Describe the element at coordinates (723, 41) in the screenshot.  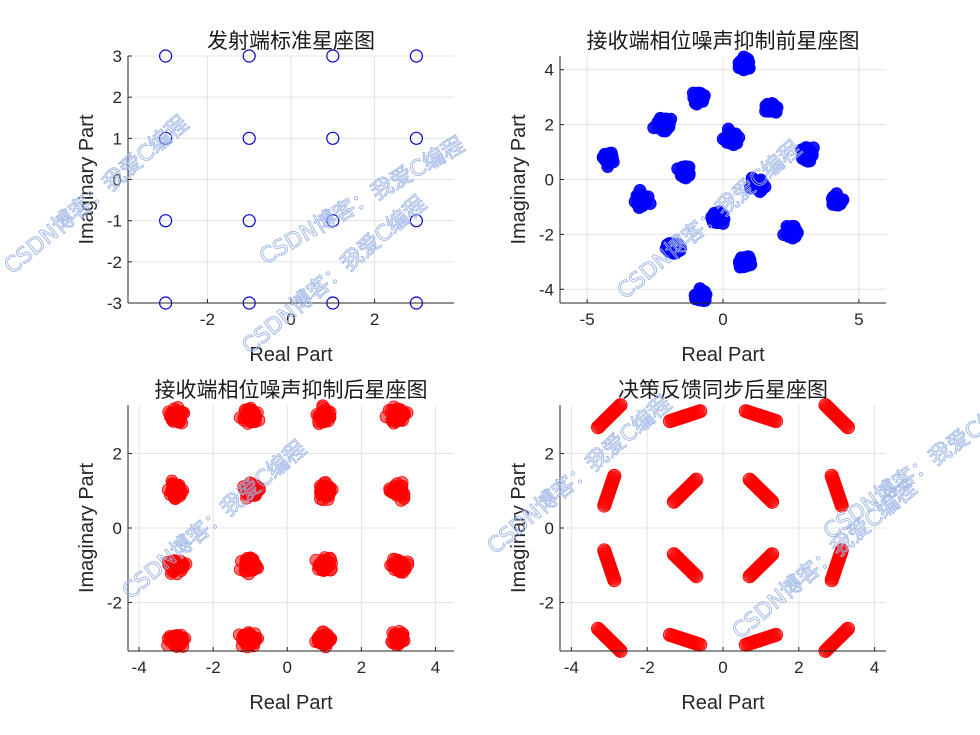
I see `chart-title: 接收端相位噪声抑制前星座图` at that location.